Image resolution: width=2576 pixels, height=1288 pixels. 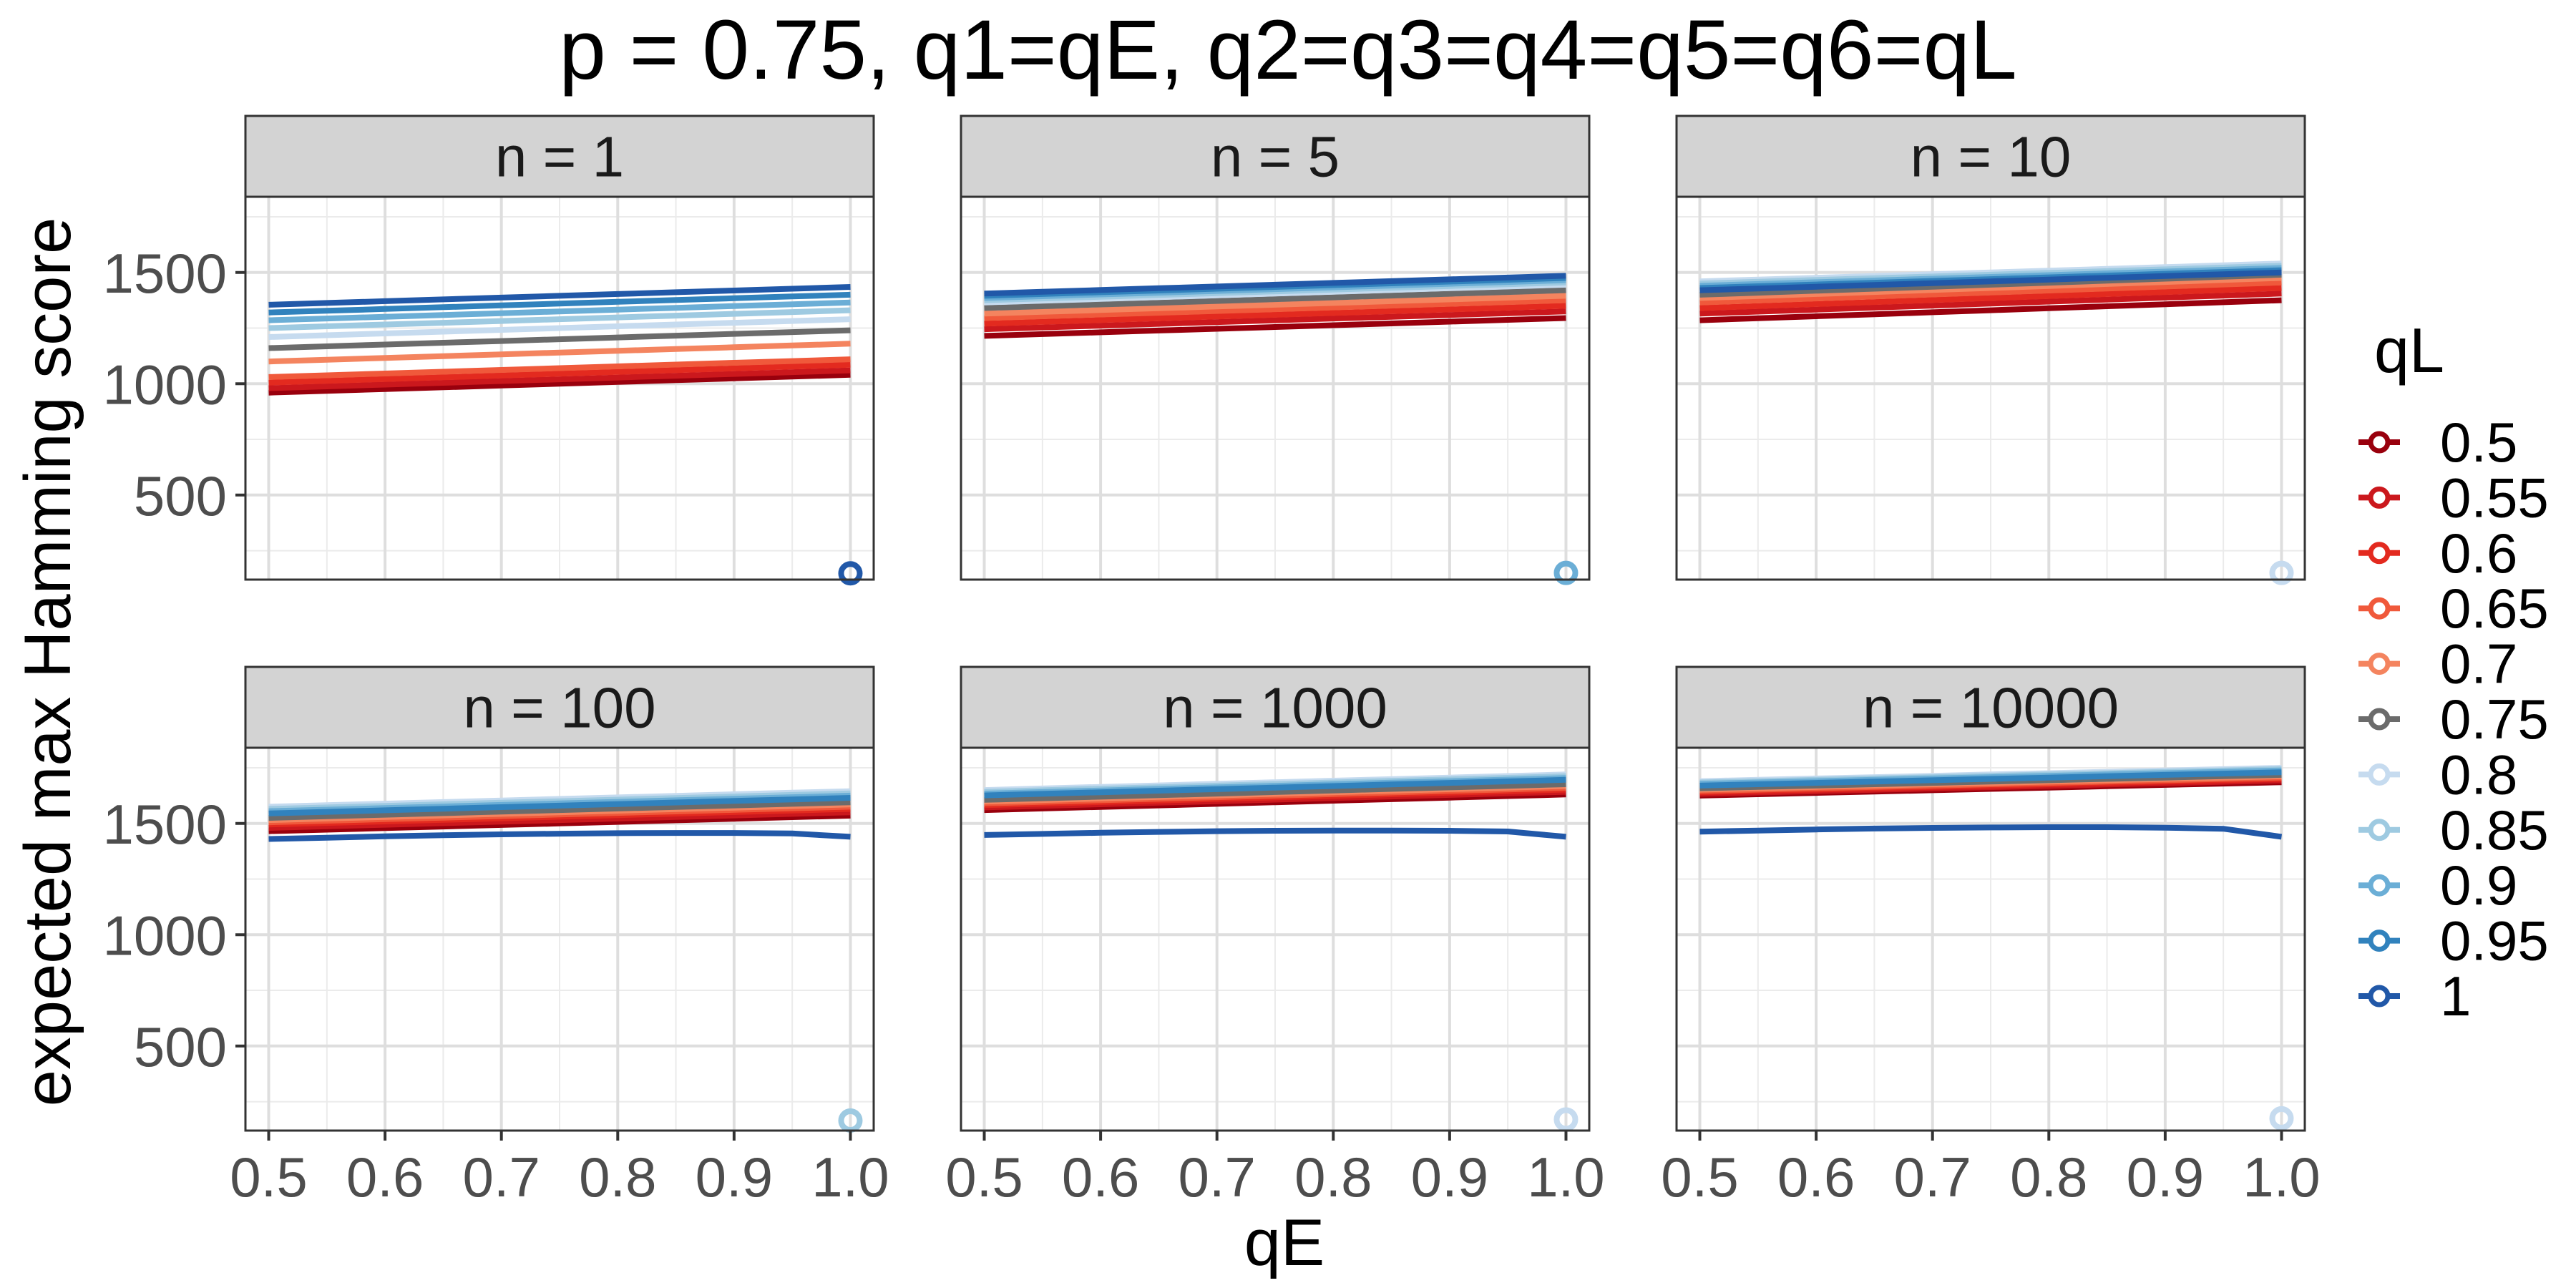 I want to click on legend-label: 0.6, so click(x=2478, y=553).